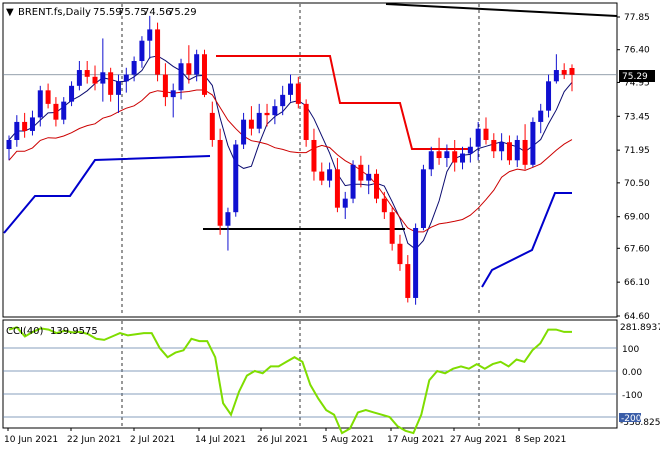 This screenshot has width=660, height=450. Describe the element at coordinates (637, 317) in the screenshot. I see `price-tick-label-9: 64.60` at that location.